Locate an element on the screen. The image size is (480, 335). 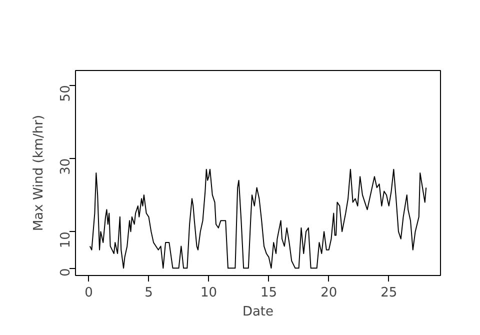
x-tick-label: 20 is located at coordinates (329, 293).